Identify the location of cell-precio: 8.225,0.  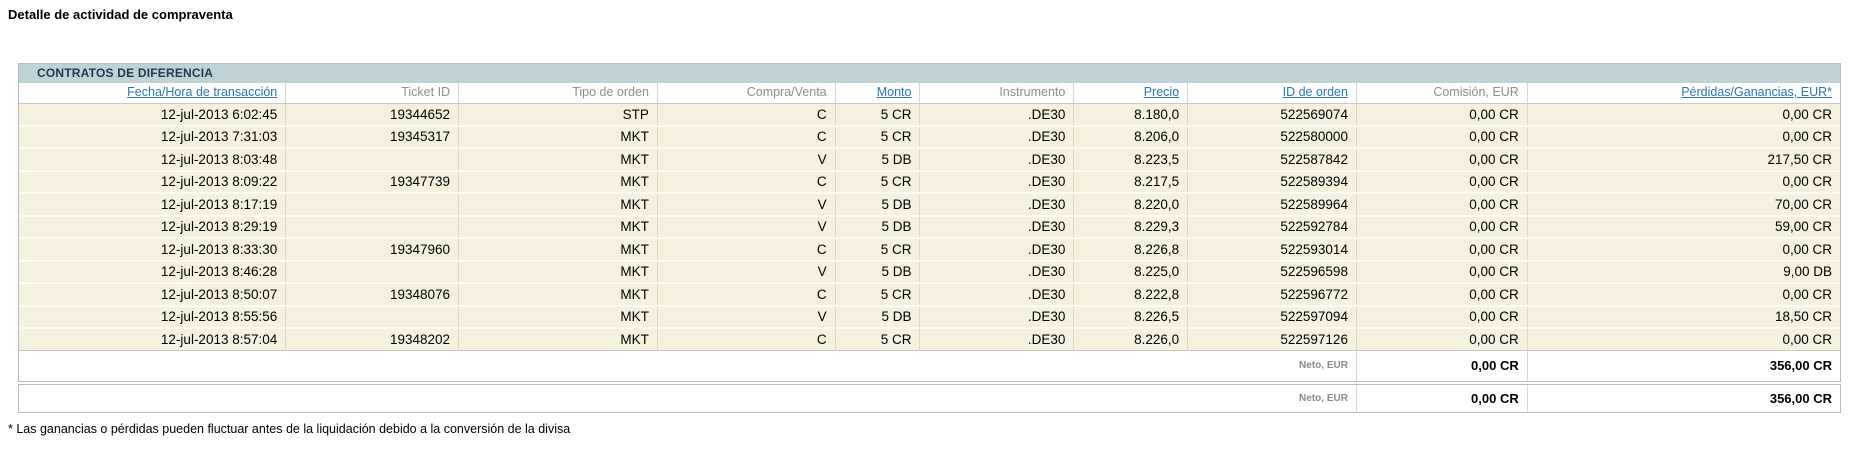
(1130, 272).